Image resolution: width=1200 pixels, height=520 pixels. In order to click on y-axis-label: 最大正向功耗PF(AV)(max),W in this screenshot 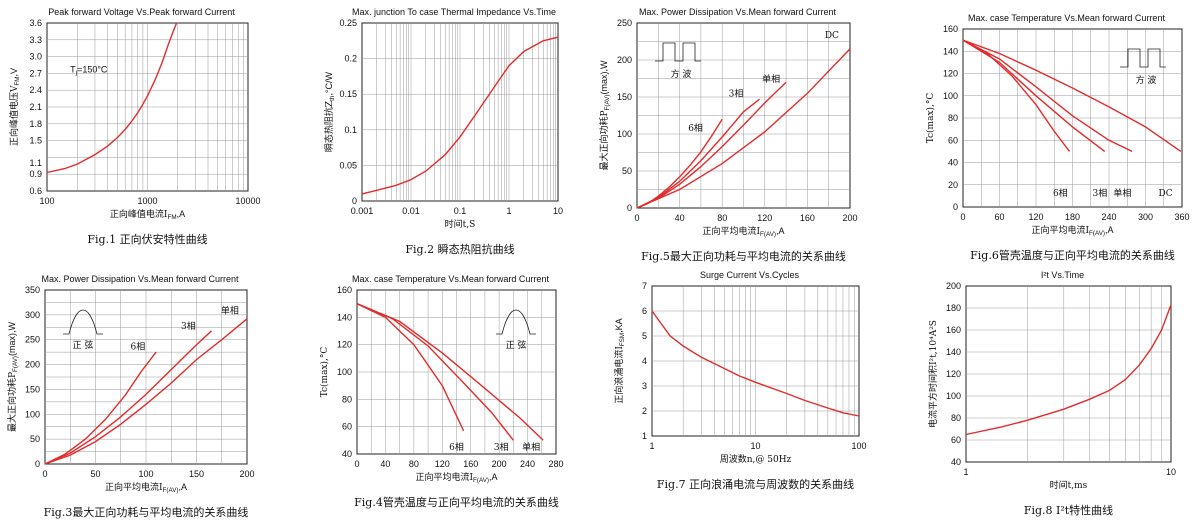, I will do `click(604, 115)`.